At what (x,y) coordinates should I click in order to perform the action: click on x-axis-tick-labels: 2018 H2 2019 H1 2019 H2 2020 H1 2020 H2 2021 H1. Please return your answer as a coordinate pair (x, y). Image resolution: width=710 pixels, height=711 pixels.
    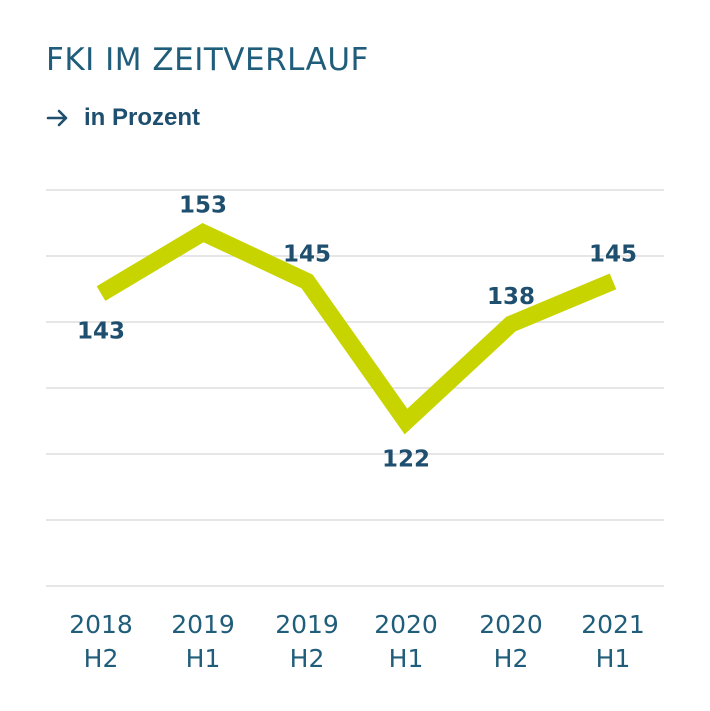
    Looking at the image, I should click on (357, 641).